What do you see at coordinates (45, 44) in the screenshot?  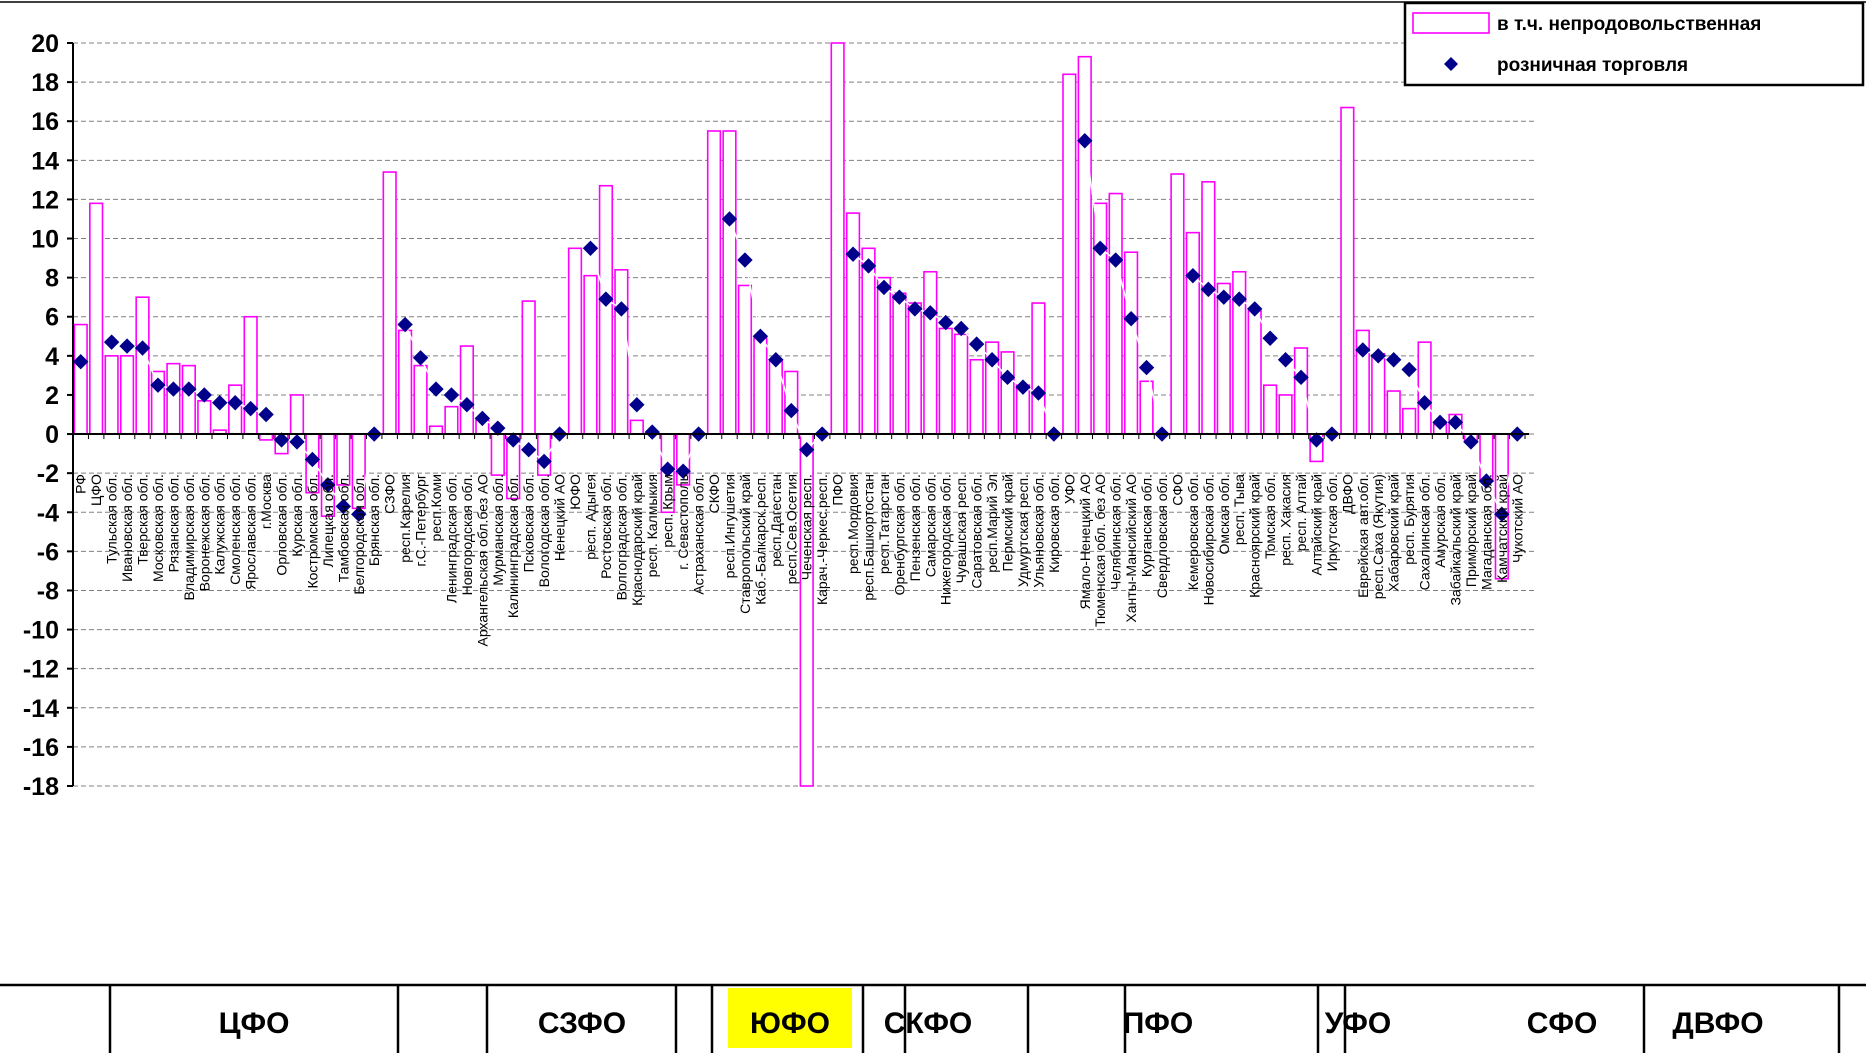 I see `y-tick-label: 20` at bounding box center [45, 44].